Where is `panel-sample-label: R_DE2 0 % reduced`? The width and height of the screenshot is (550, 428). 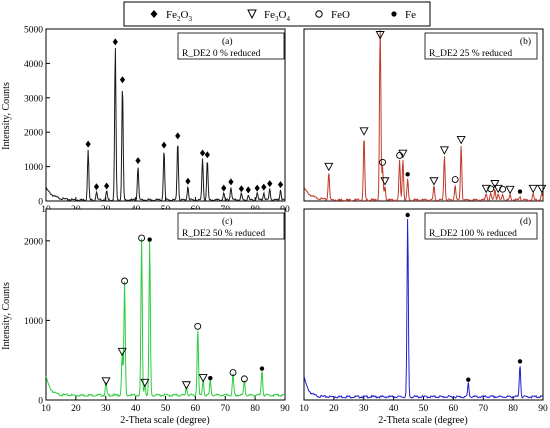
panel-sample-label: R_DE2 0 % reduced is located at coordinates (221, 54).